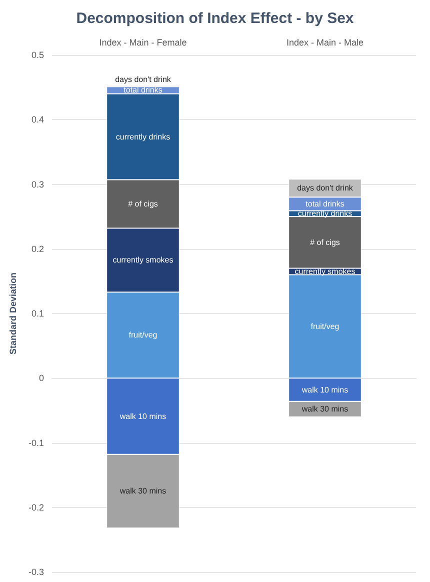 The image size is (430, 582). Describe the element at coordinates (325, 242) in the screenshot. I see `text: # of cigs` at that location.